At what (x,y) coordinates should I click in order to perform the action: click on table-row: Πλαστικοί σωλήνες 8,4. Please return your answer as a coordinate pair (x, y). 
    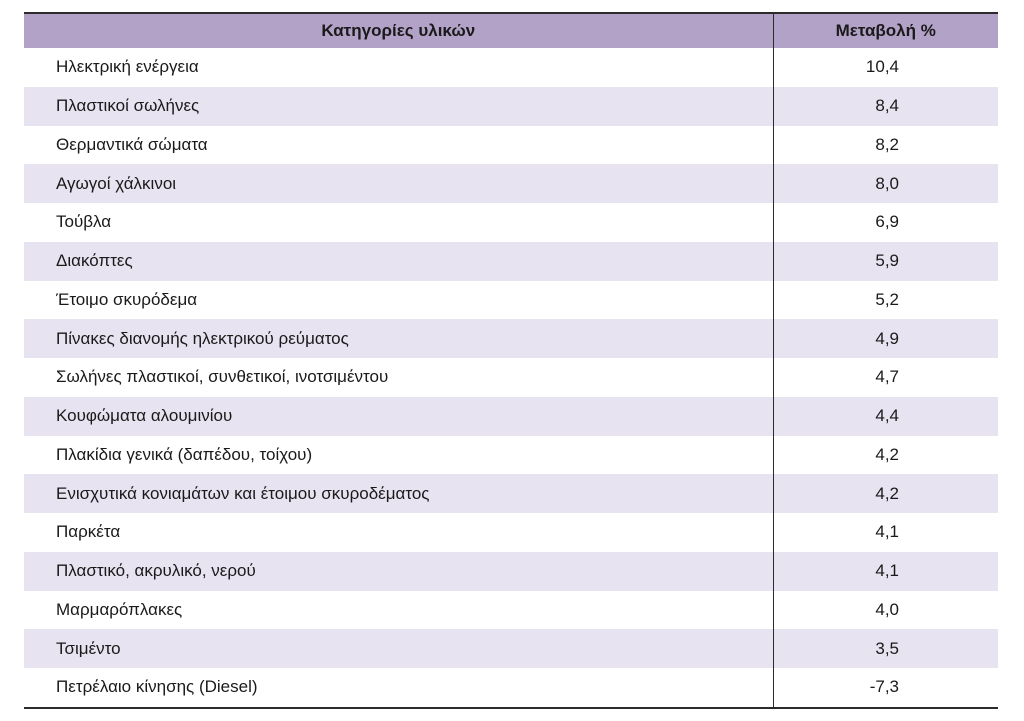
    Looking at the image, I should click on (511, 106).